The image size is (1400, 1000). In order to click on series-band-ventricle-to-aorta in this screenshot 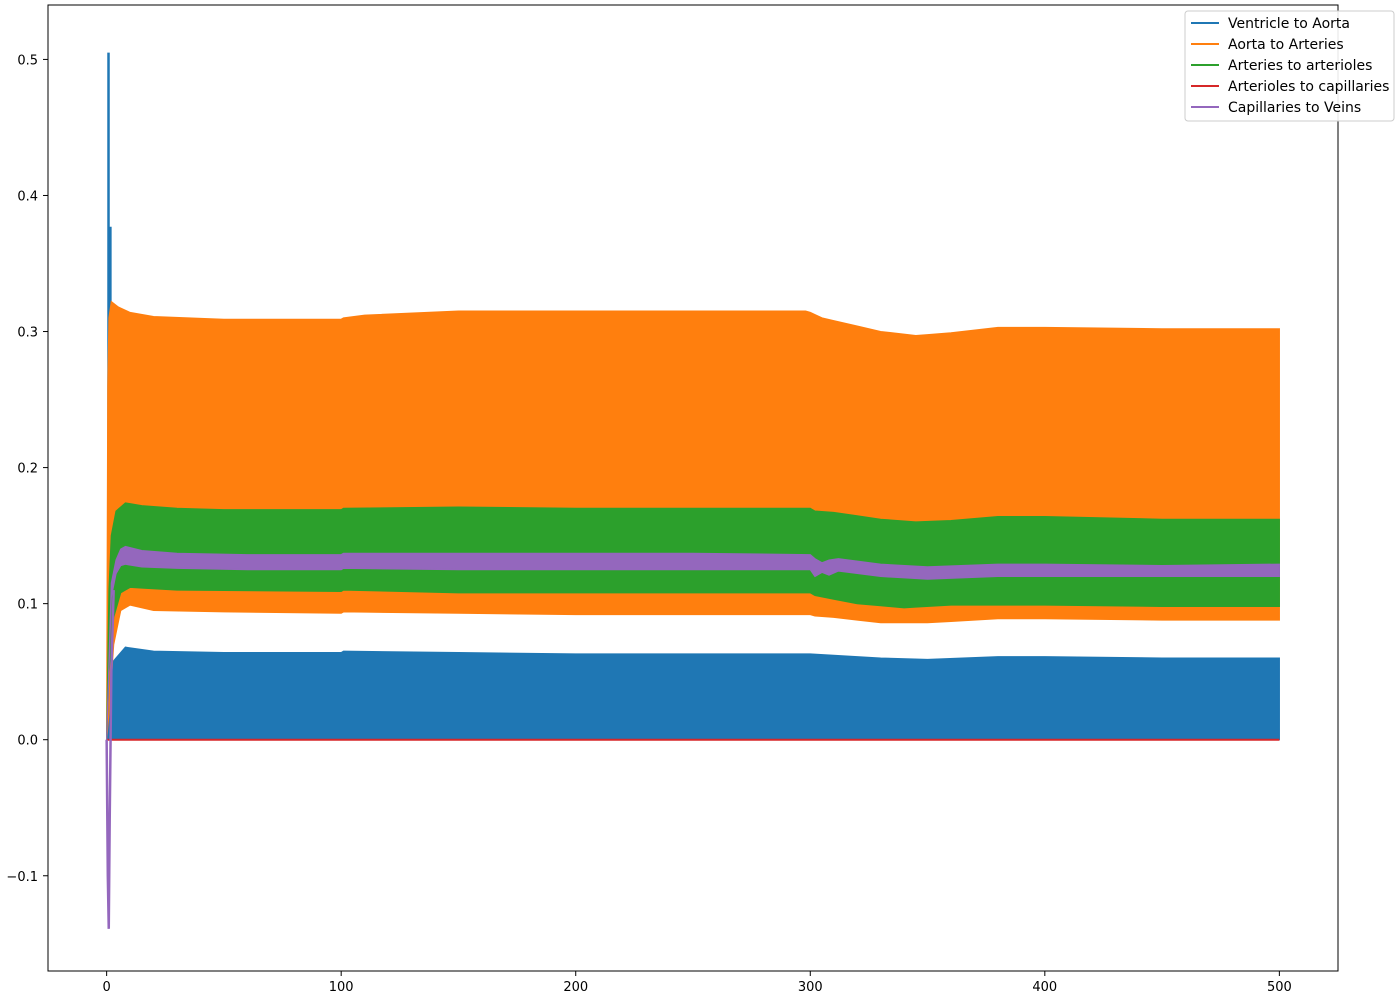, I will do `click(693, 693)`.